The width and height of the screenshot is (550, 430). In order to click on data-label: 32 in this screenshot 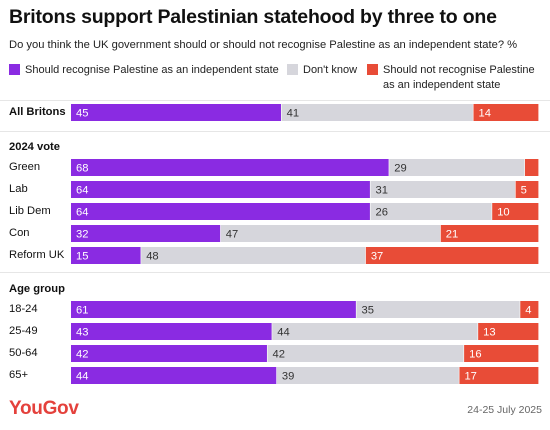, I will do `click(82, 235)`.